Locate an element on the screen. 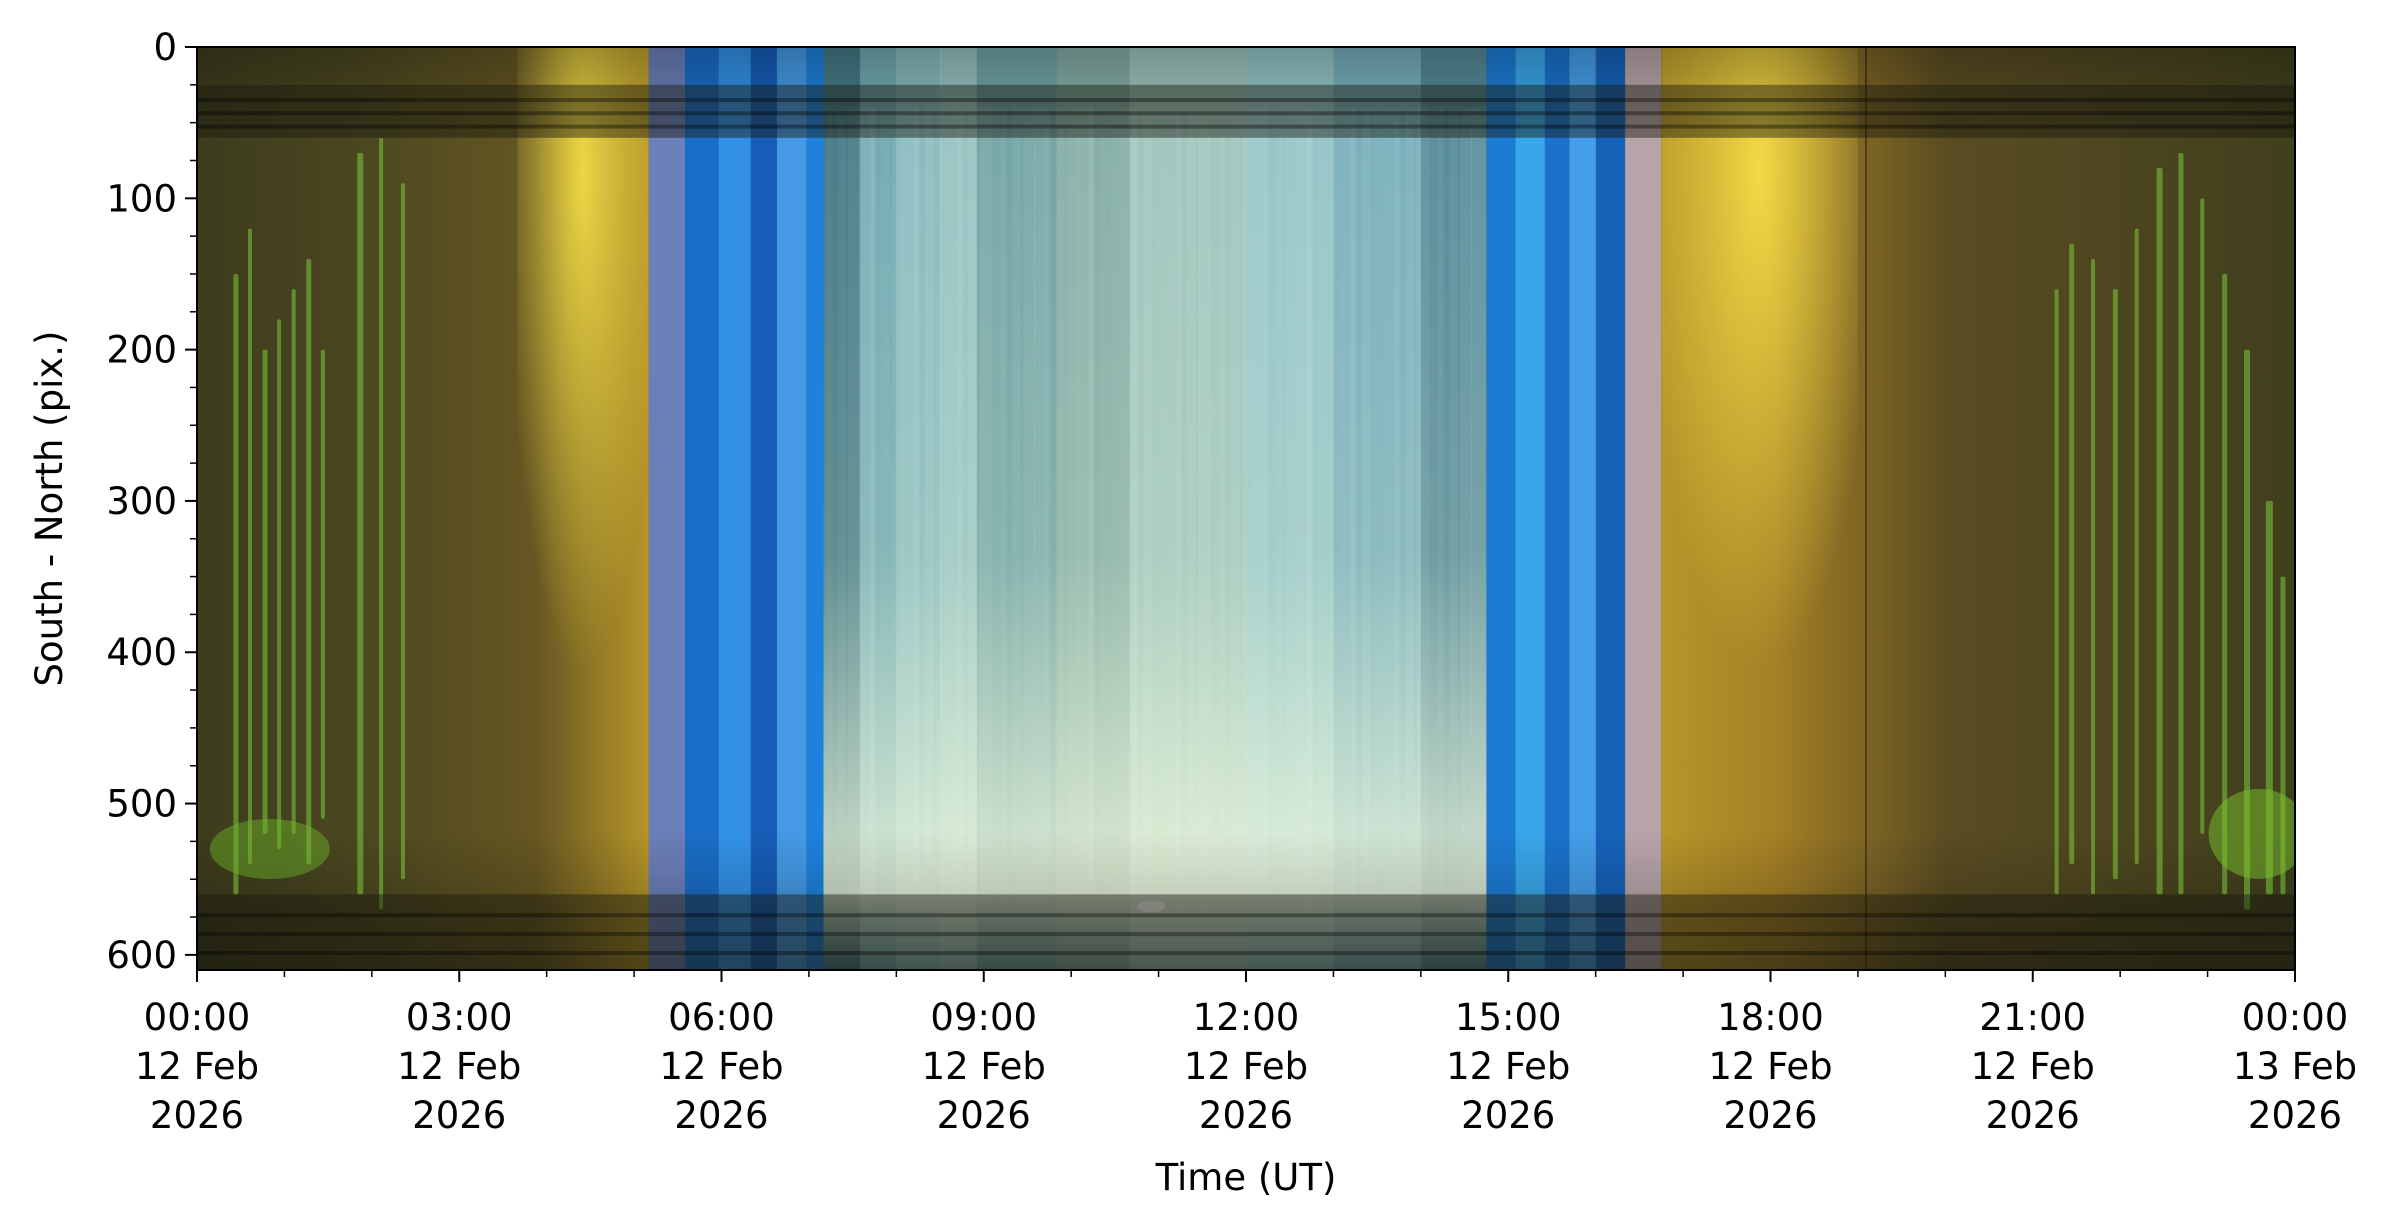 Image resolution: width=2390 pixels, height=1227 pixels. y-tick-label-0: 0 is located at coordinates (165, 47).